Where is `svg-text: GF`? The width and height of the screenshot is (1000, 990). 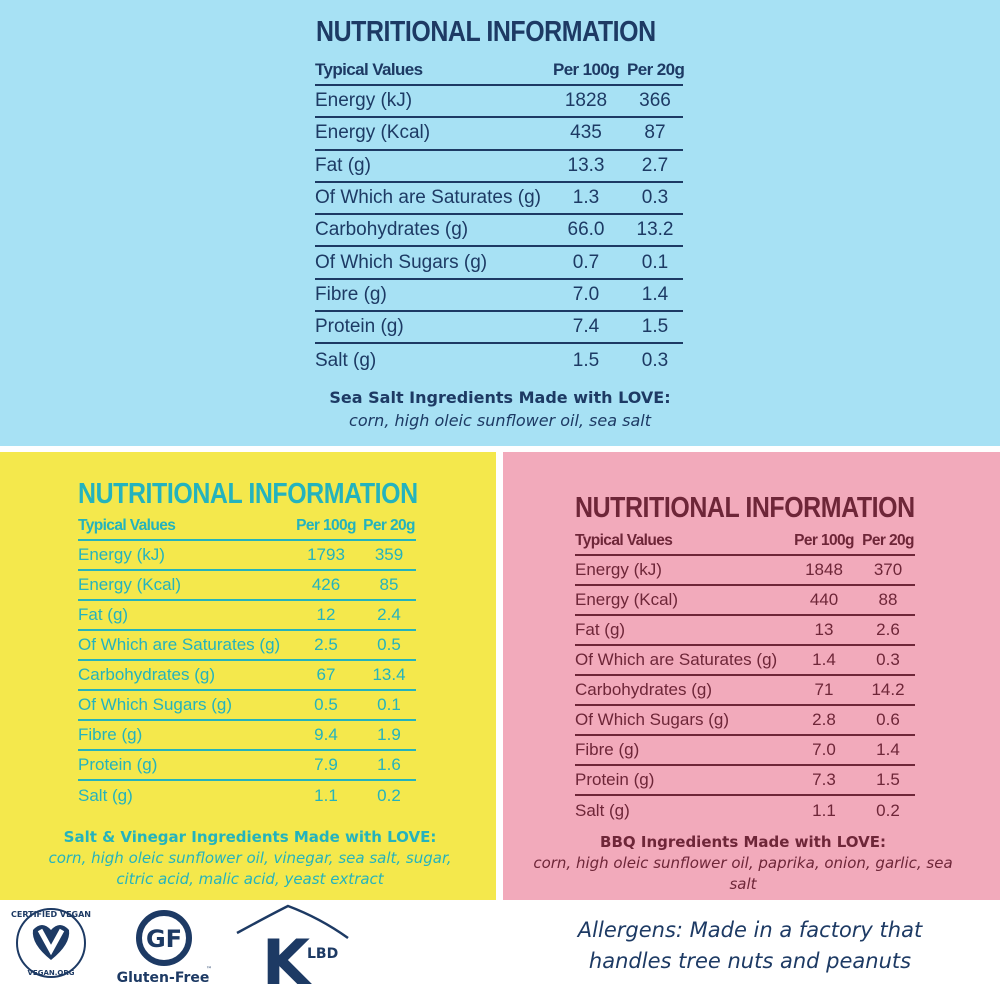 svg-text: GF is located at coordinates (164, 939).